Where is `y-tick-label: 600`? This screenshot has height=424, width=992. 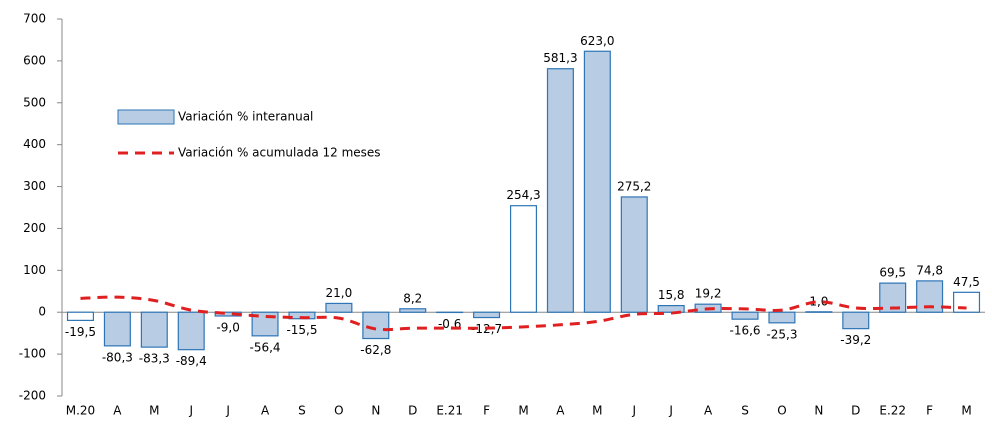 y-tick-label: 600 is located at coordinates (34, 60).